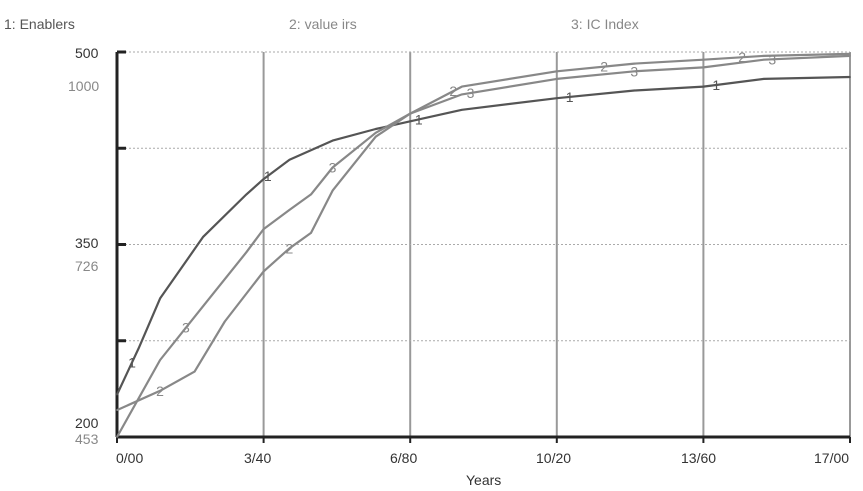  What do you see at coordinates (129, 458) in the screenshot?
I see `x-tick-0: 0/00` at bounding box center [129, 458].